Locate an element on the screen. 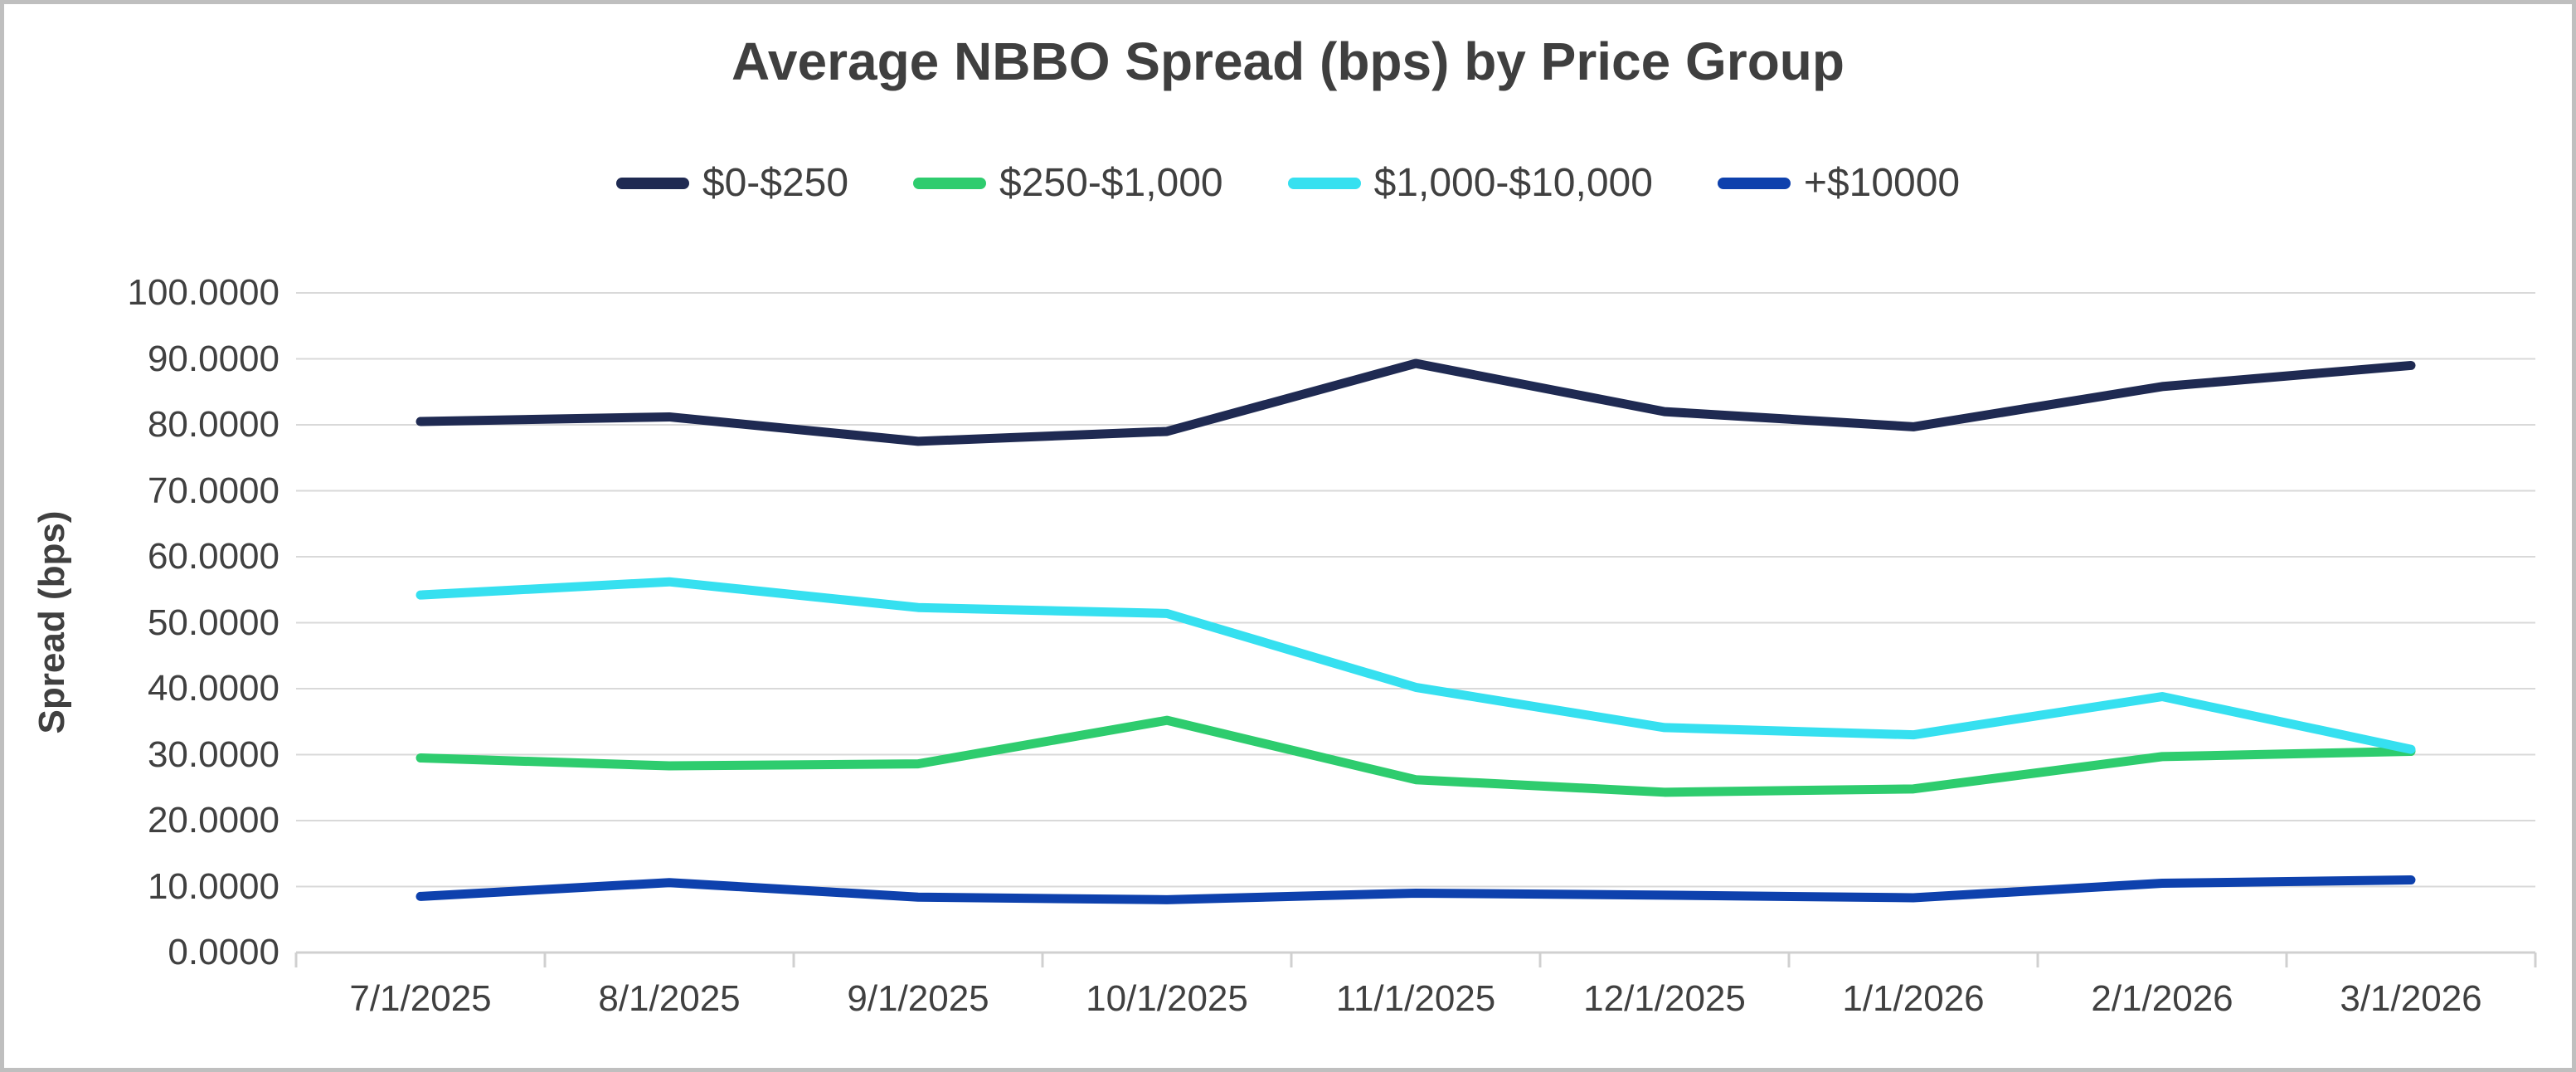 The image size is (2576, 1072). legend-label: +$10000 is located at coordinates (1882, 183).